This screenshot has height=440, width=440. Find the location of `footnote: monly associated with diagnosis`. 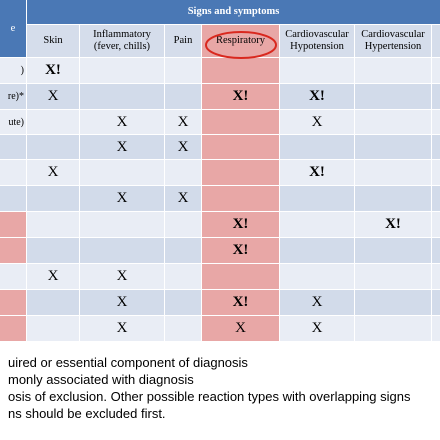

footnote: monly associated with diagnosis is located at coordinates (101, 379).